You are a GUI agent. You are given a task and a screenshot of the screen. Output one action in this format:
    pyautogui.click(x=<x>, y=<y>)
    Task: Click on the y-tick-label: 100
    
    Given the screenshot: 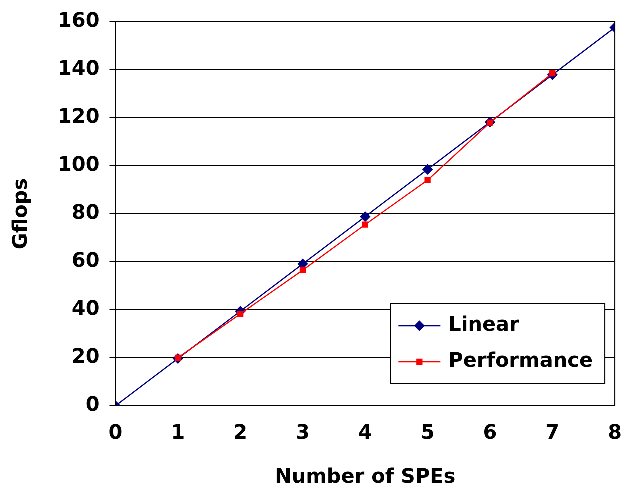 What is the action you would take?
    pyautogui.click(x=79, y=164)
    